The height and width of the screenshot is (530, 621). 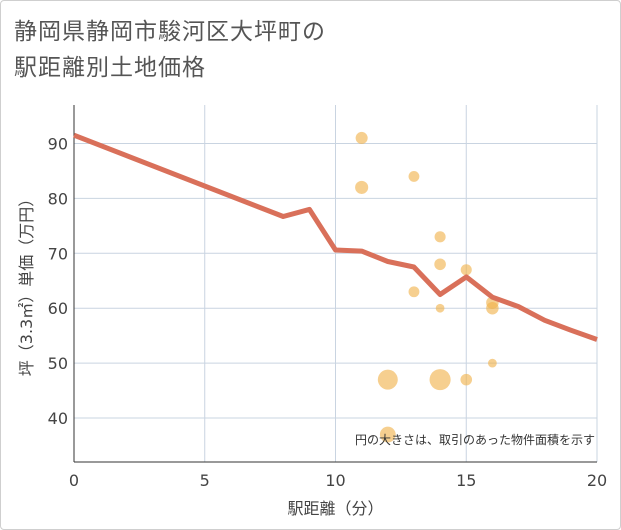 I want to click on y-tick-label: 50, so click(x=58, y=363).